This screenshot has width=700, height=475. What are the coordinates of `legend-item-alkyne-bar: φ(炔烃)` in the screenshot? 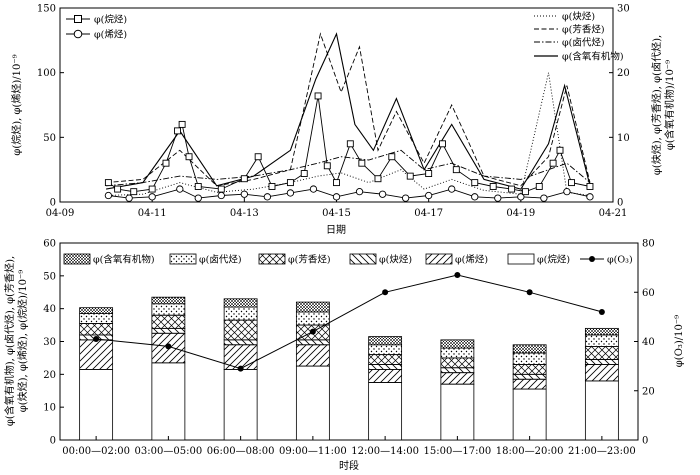 It's located at (380, 260).